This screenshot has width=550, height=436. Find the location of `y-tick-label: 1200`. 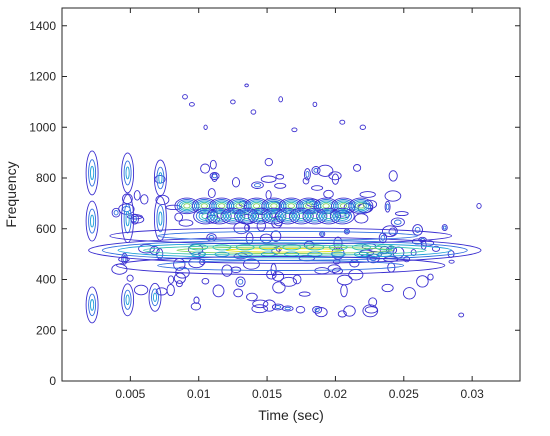

y-tick-label: 1200 is located at coordinates (42, 77).